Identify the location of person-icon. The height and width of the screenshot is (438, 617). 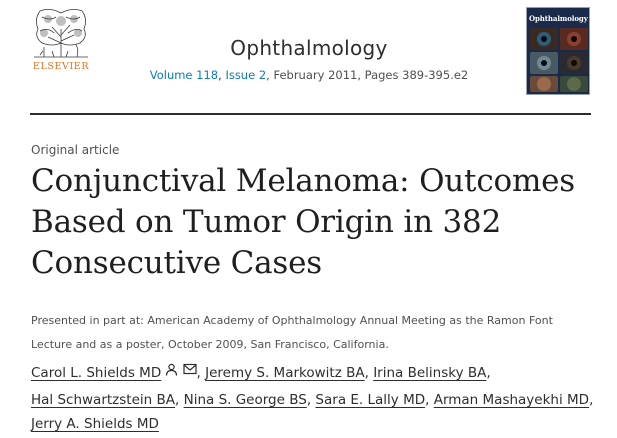
(171, 369).